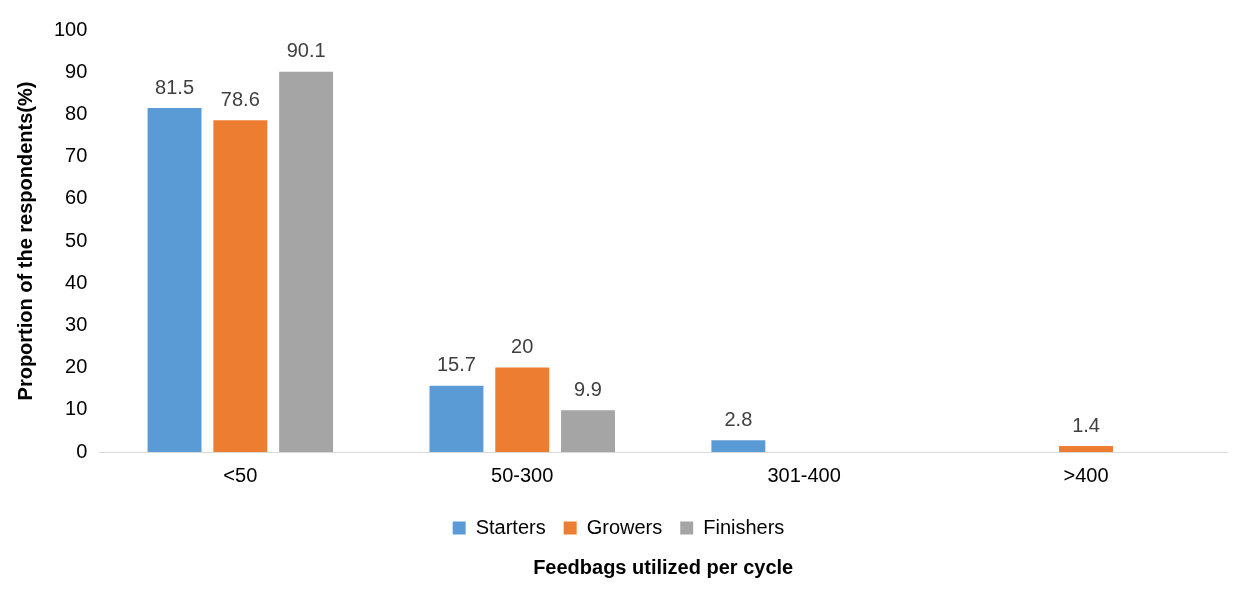 This screenshot has height=608, width=1252. What do you see at coordinates (76, 366) in the screenshot?
I see `y-tick-label: 20` at bounding box center [76, 366].